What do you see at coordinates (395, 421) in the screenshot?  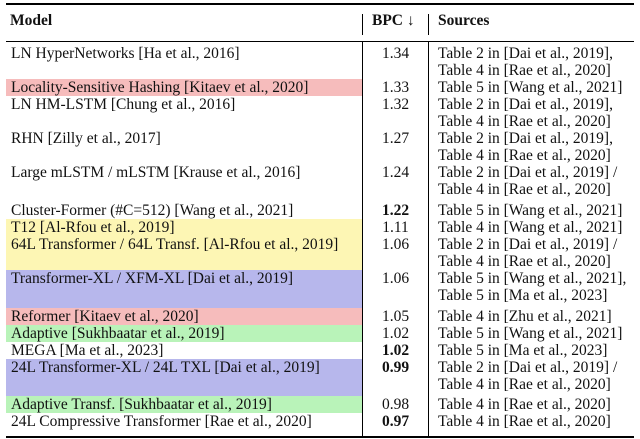 I see `bpc-cell: 0.97` at bounding box center [395, 421].